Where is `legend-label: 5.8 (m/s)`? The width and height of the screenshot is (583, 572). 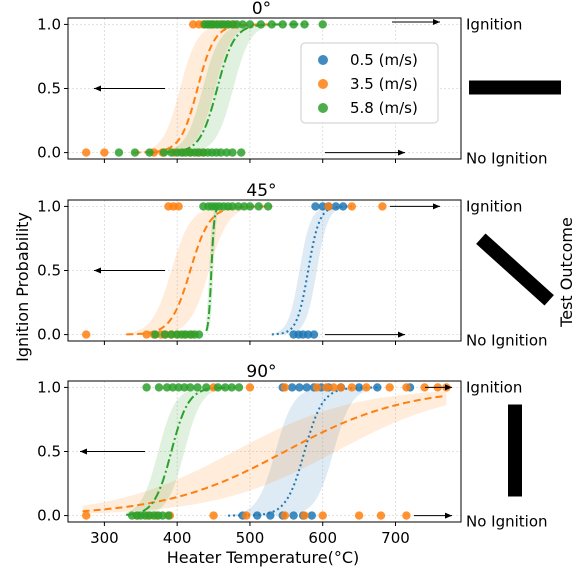 legend-label: 5.8 (m/s) is located at coordinates (384, 108).